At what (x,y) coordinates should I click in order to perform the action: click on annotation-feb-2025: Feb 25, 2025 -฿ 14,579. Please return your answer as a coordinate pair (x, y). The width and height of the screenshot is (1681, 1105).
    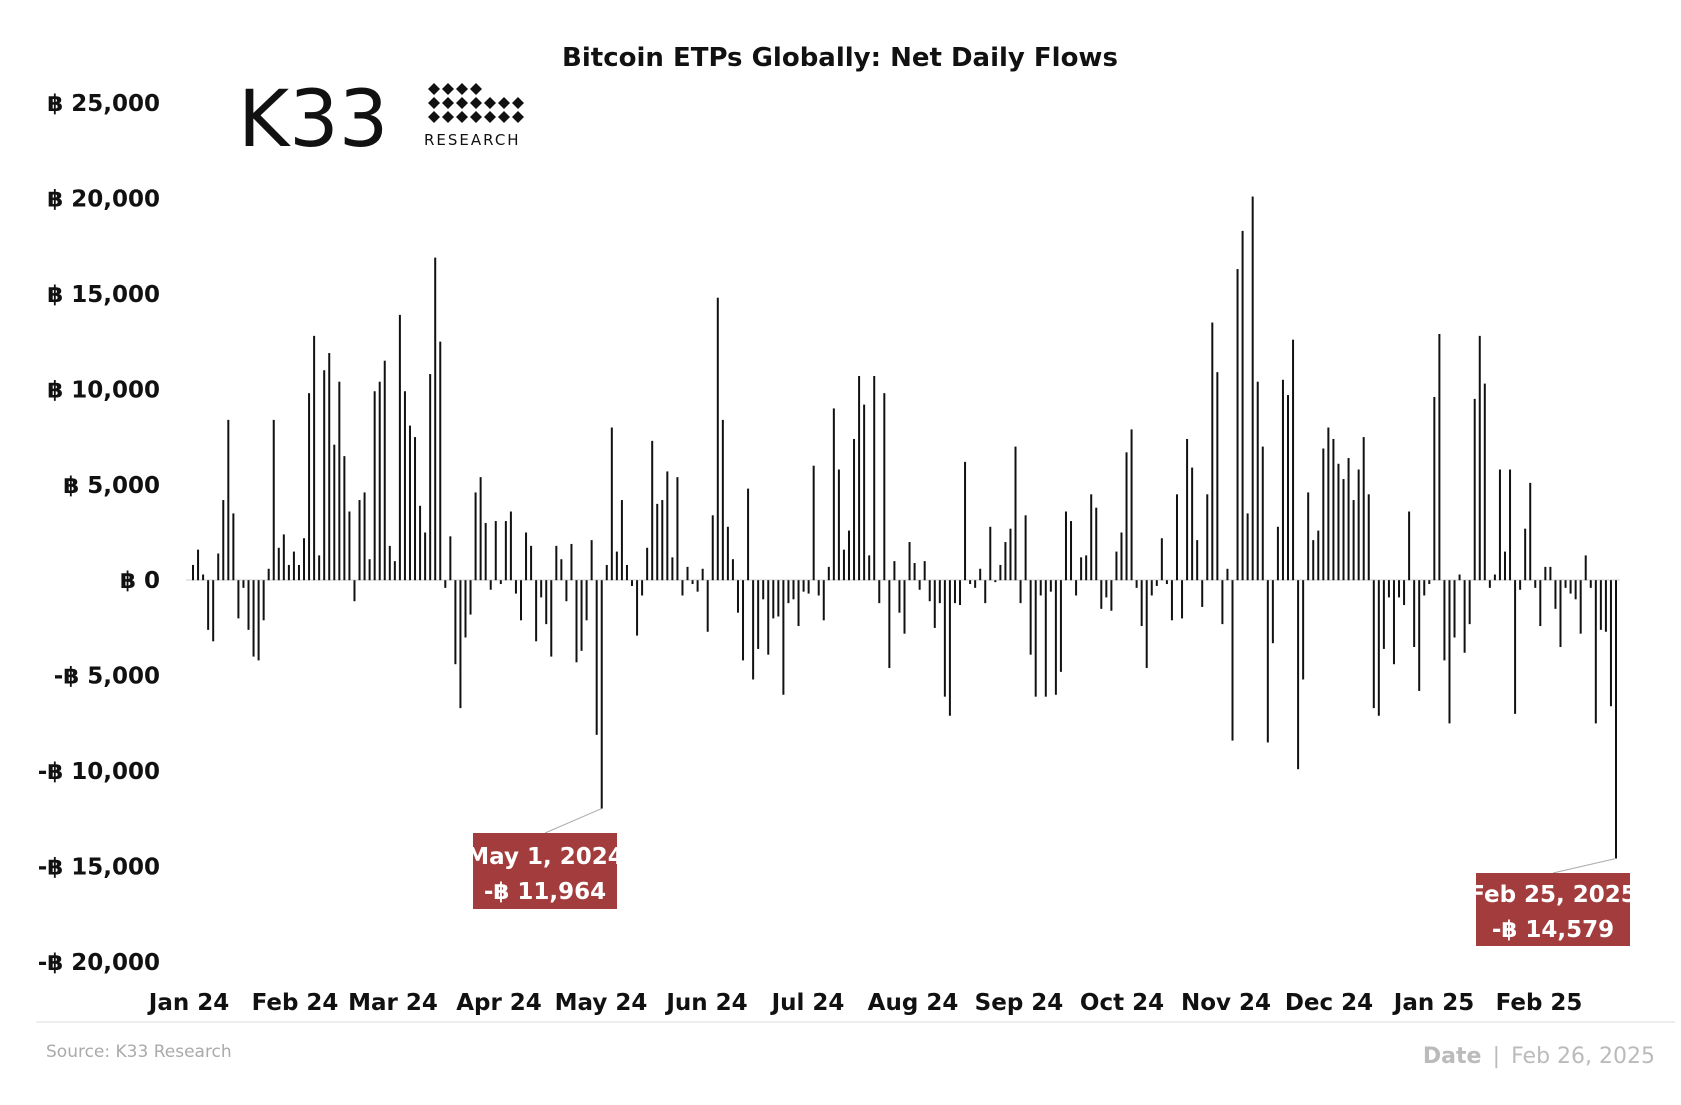
    Looking at the image, I should click on (1553, 902).